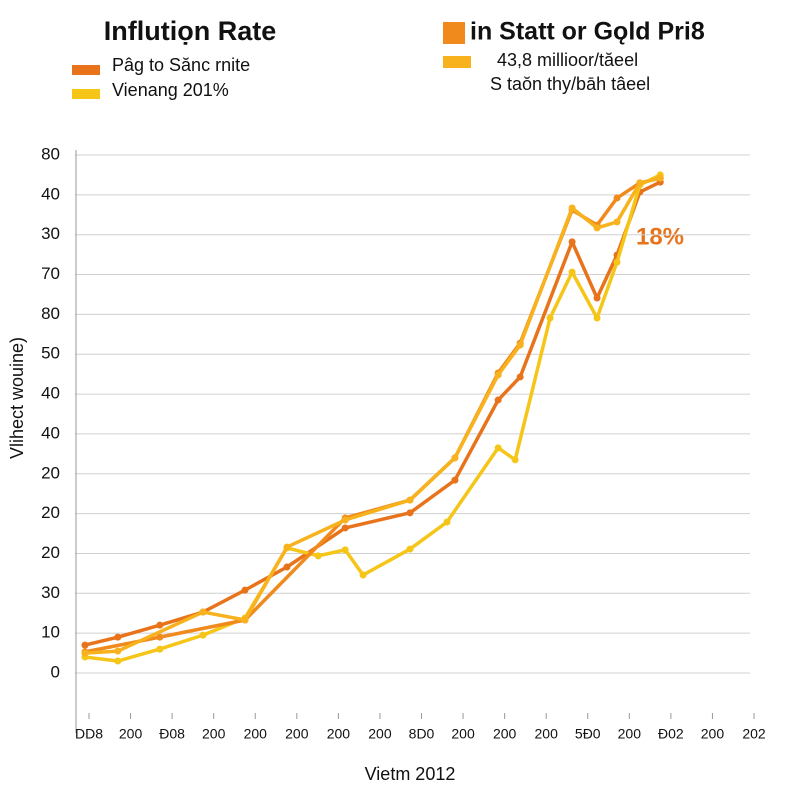 This screenshot has height=800, width=800. I want to click on legend-label: Pâg to Sănc rnite, so click(181, 65).